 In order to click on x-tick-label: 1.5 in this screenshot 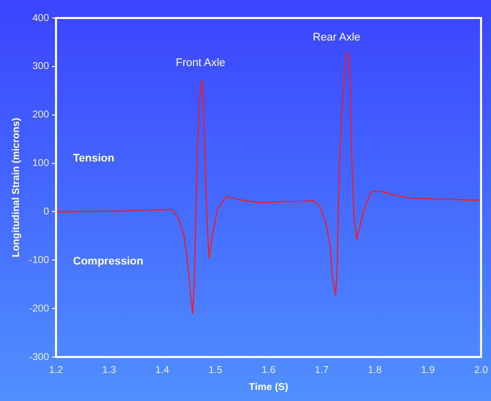, I will do `click(215, 370)`.